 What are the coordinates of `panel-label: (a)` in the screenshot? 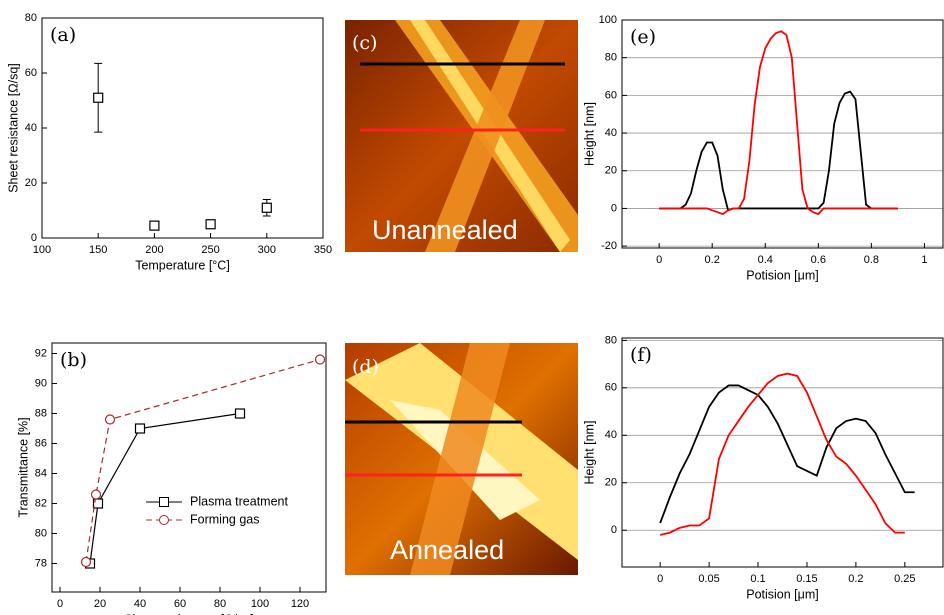 It's located at (63, 35).